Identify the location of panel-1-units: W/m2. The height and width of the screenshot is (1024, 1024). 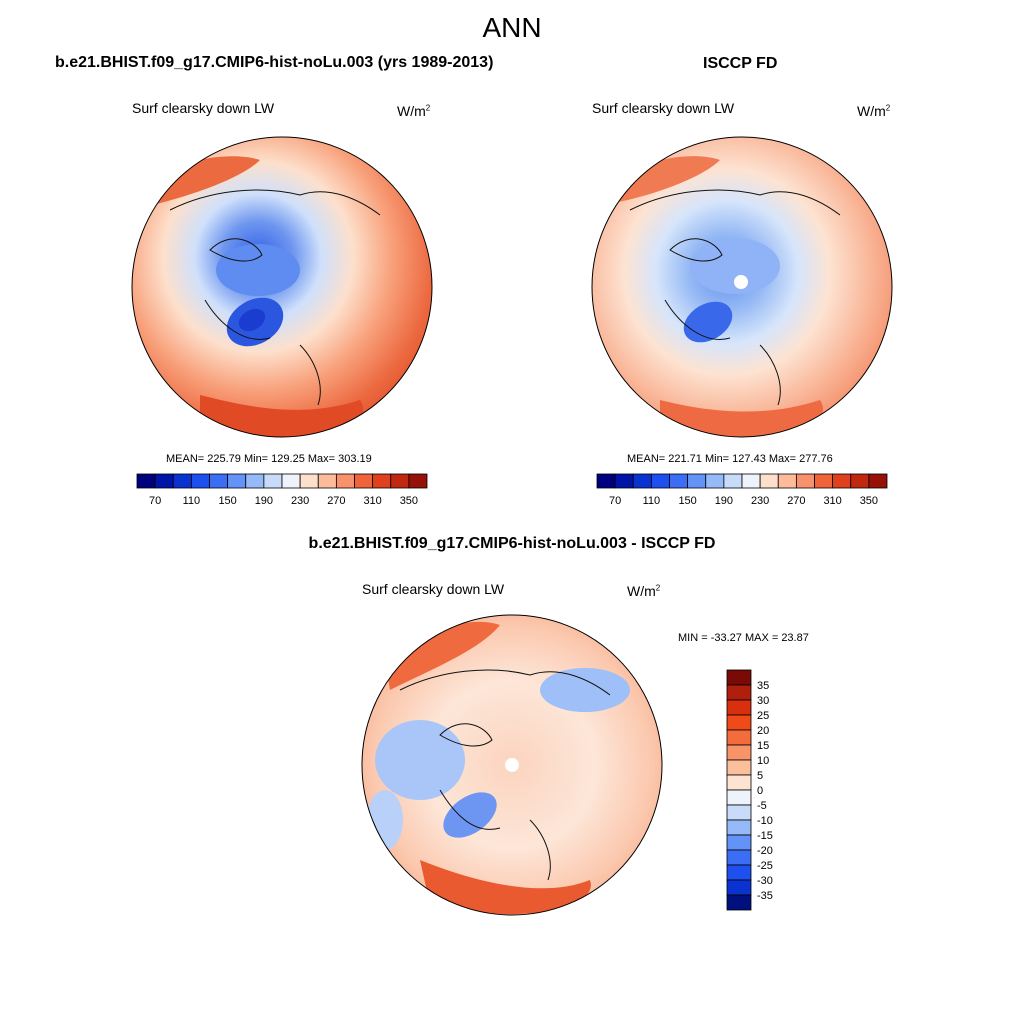
(414, 111).